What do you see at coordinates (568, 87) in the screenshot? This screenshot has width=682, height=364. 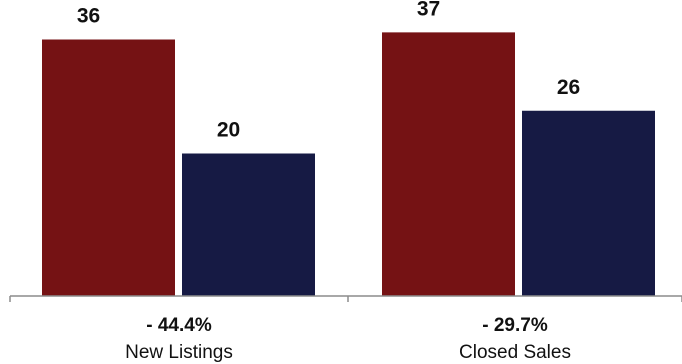 I see `value-label-1-1: 26` at bounding box center [568, 87].